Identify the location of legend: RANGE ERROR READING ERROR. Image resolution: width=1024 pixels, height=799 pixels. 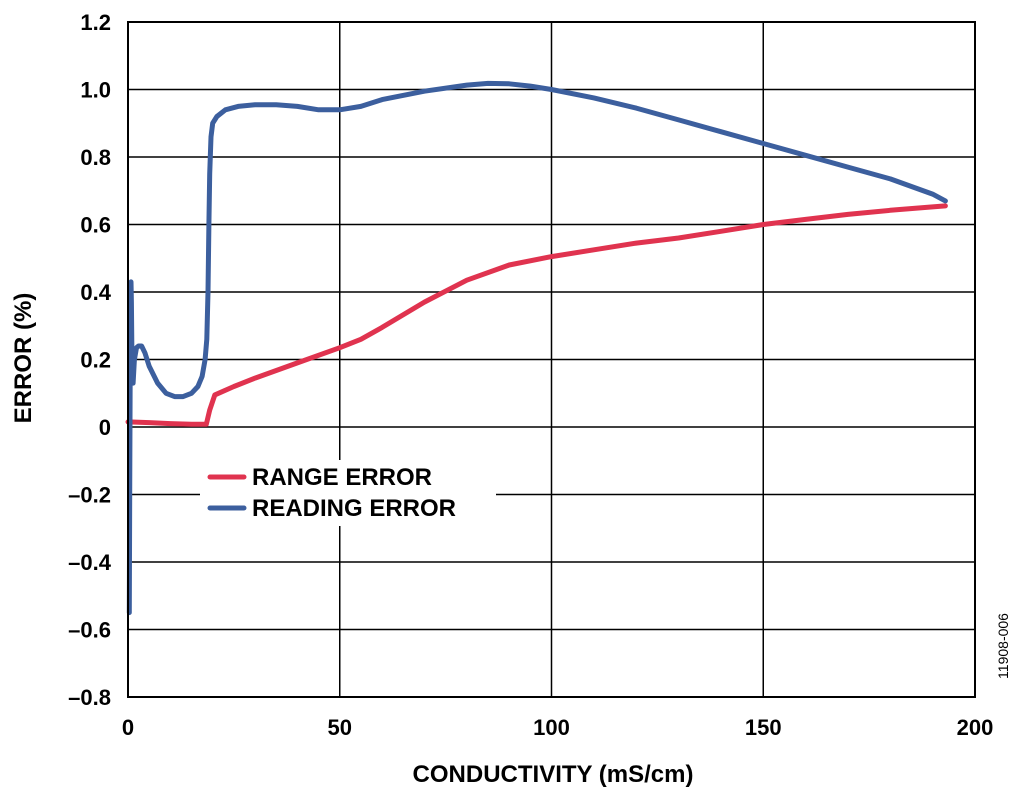
(348, 493).